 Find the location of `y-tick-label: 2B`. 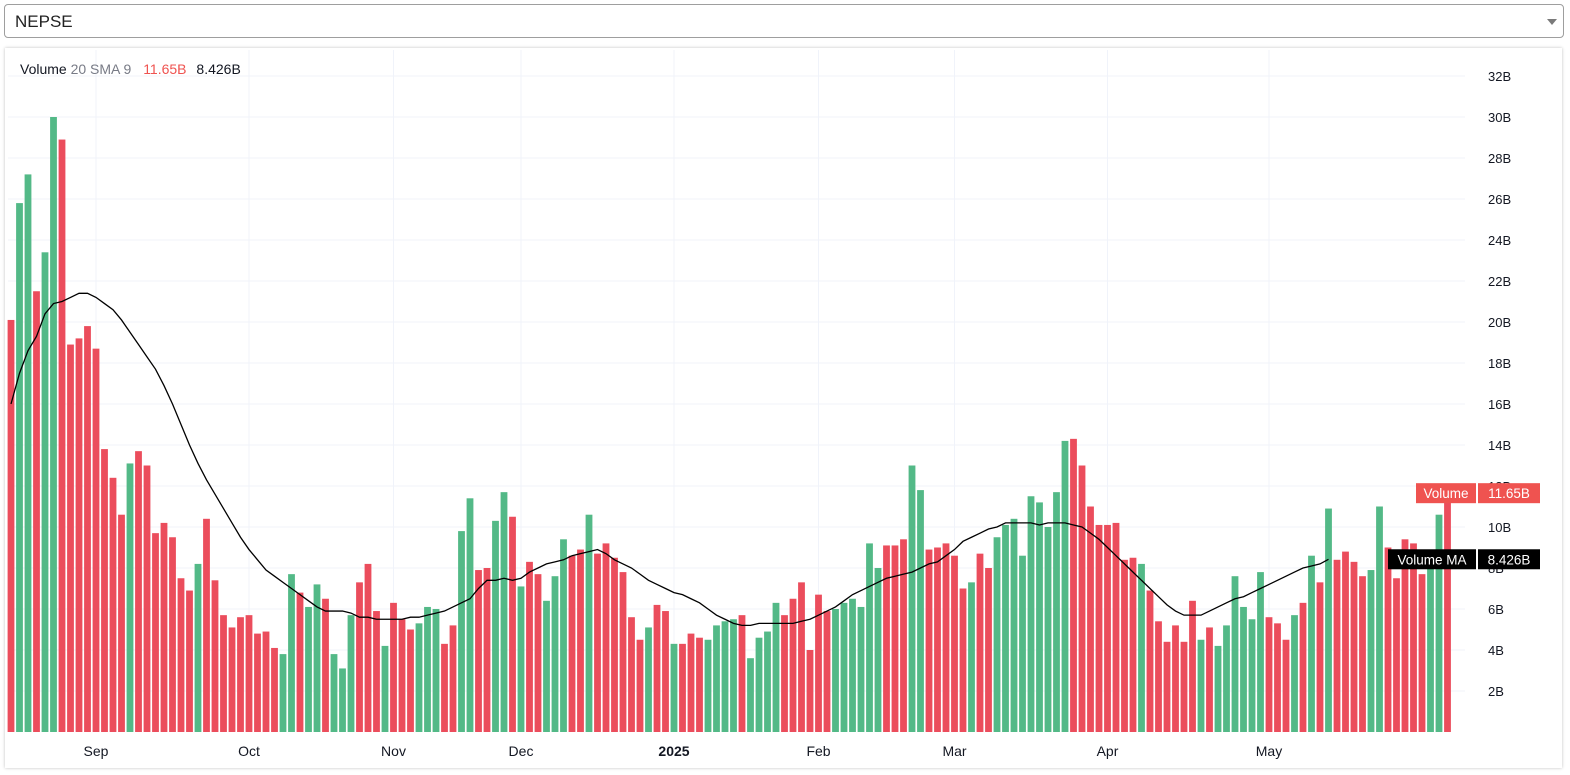

y-tick-label: 2B is located at coordinates (1496, 691).